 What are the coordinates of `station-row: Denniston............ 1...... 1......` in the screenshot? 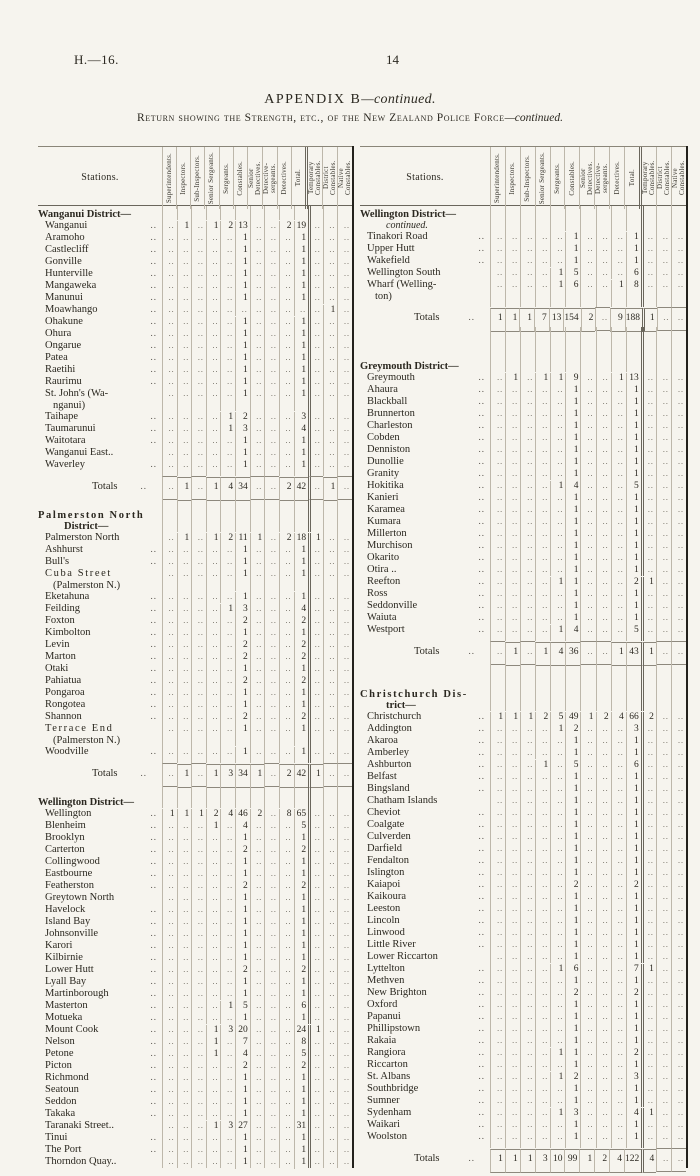 It's located at (523, 450).